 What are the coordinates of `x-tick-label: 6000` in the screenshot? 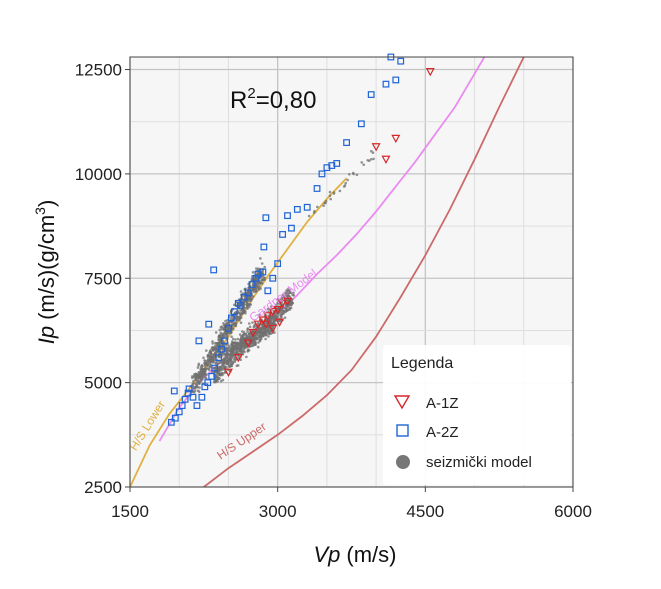 It's located at (573, 511).